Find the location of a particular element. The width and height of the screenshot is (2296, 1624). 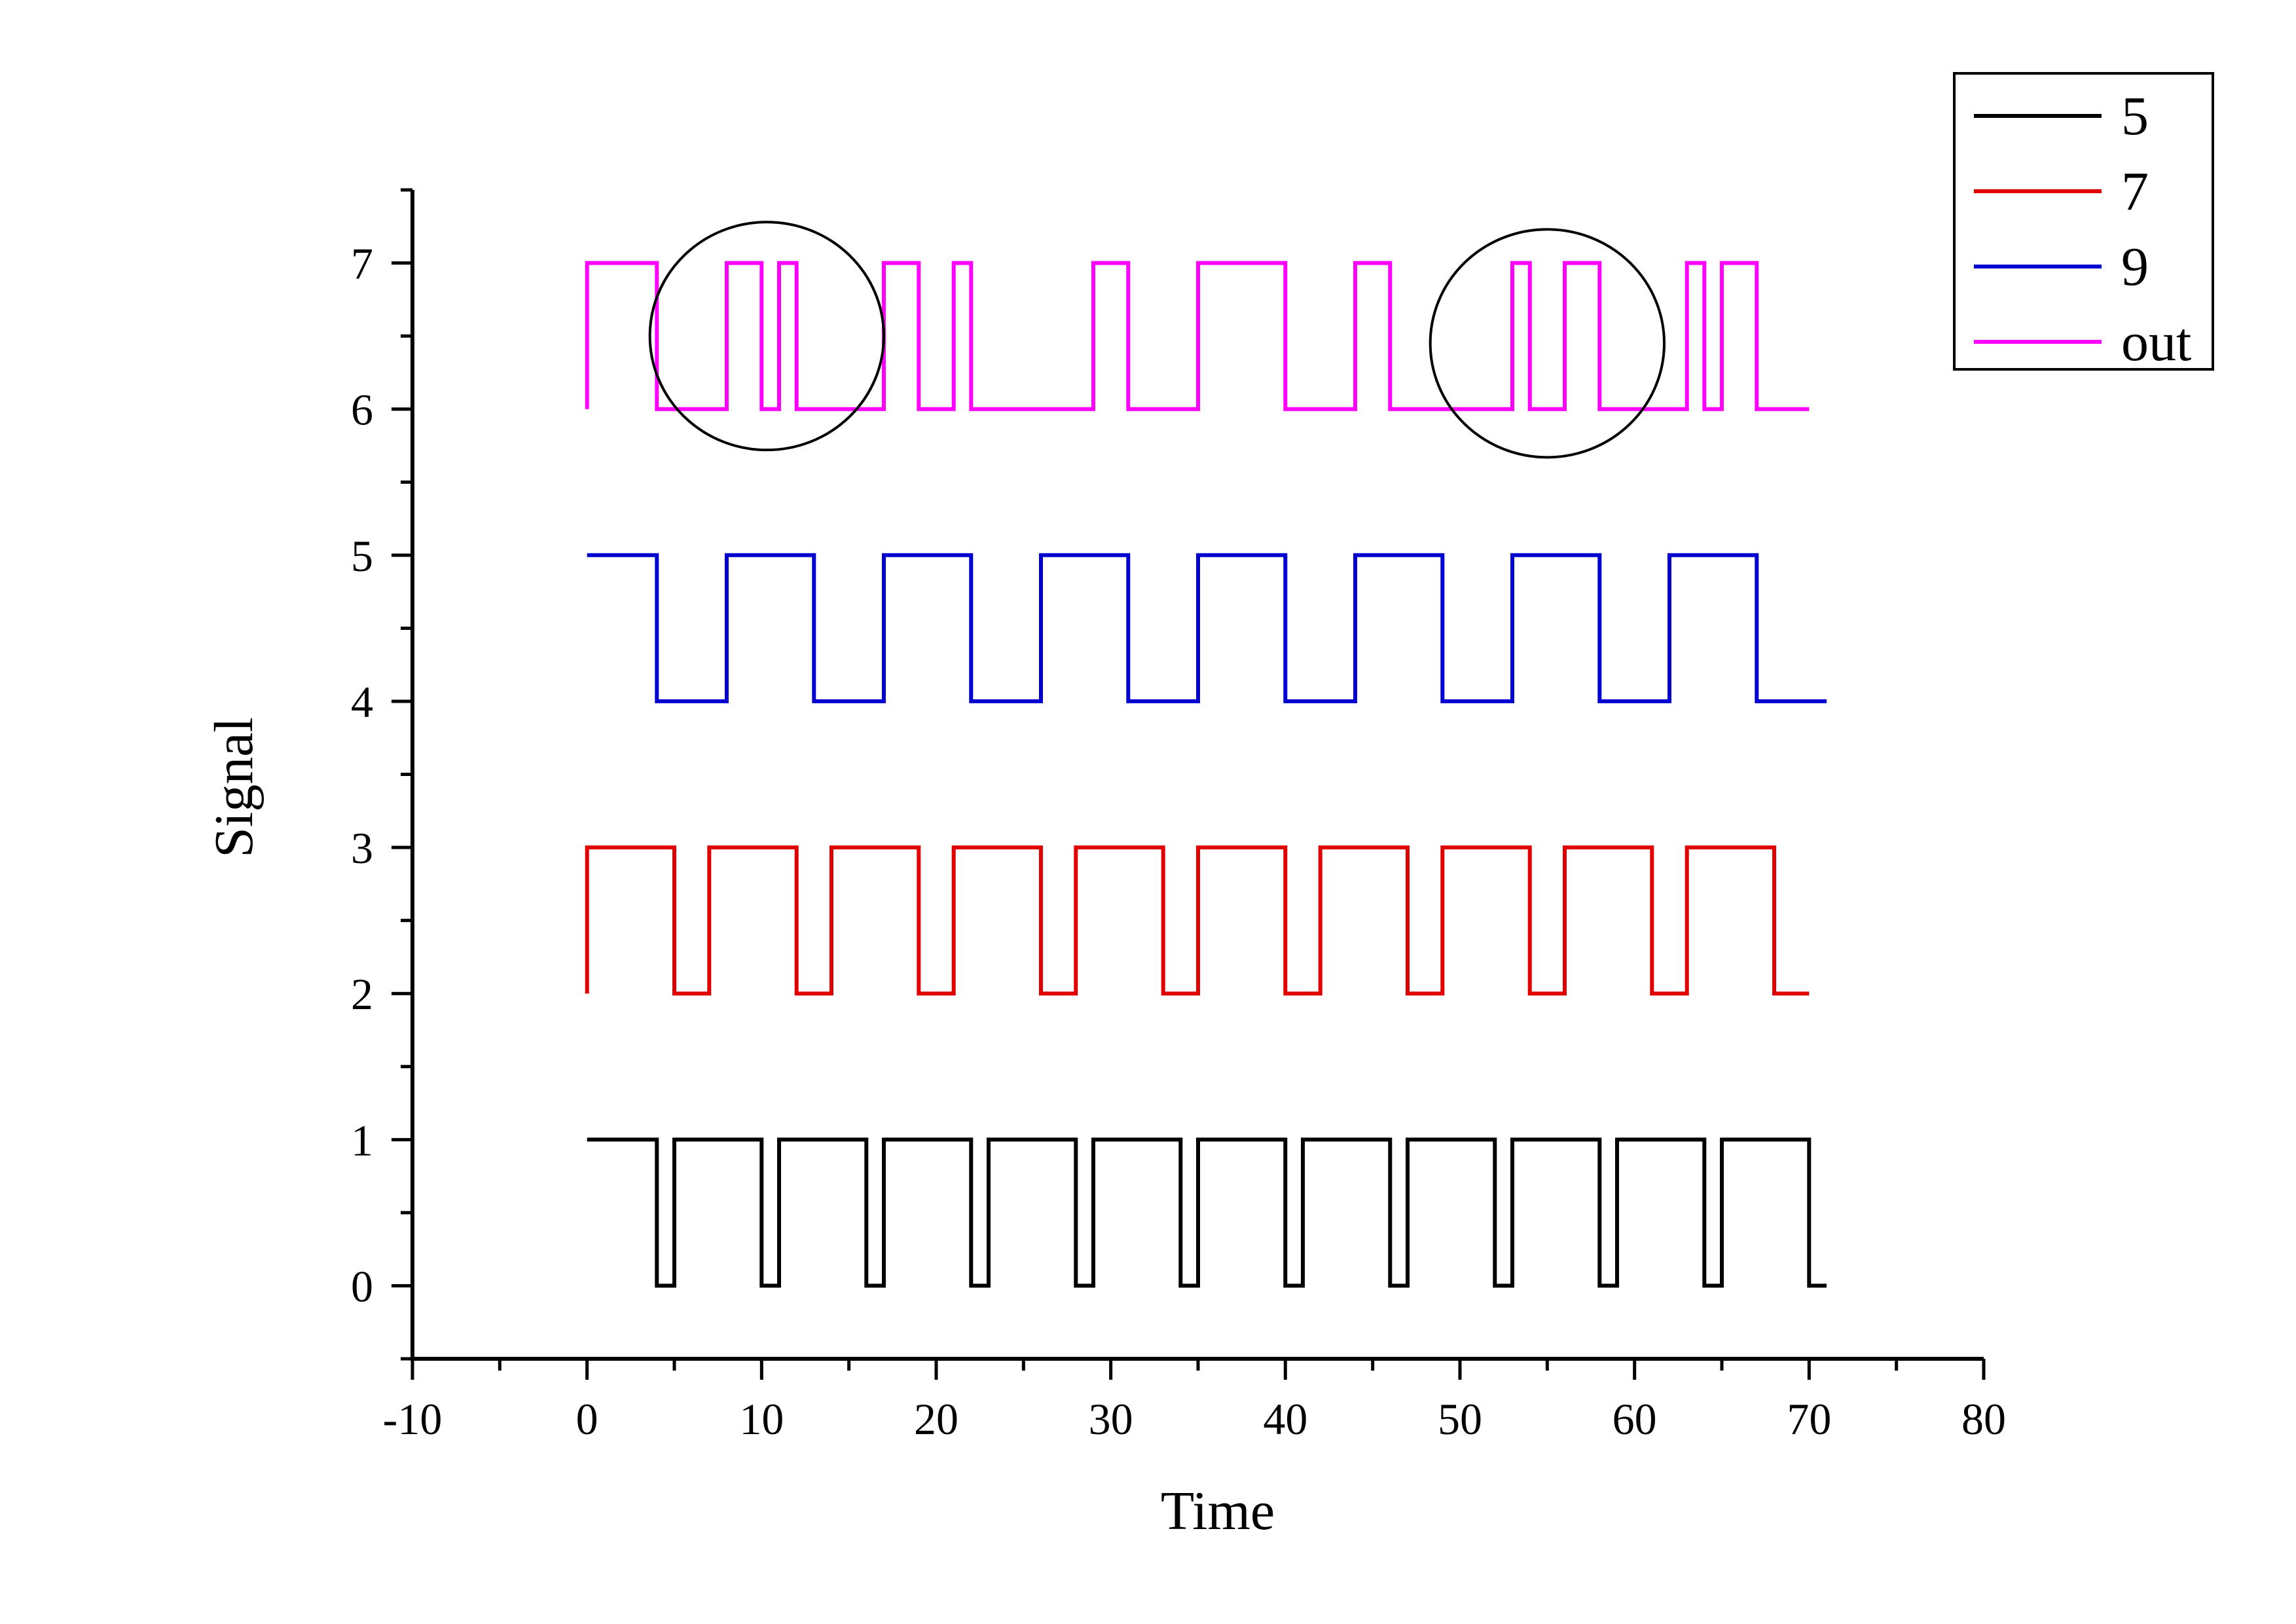

legend-label-5: 5 is located at coordinates (2135, 116).